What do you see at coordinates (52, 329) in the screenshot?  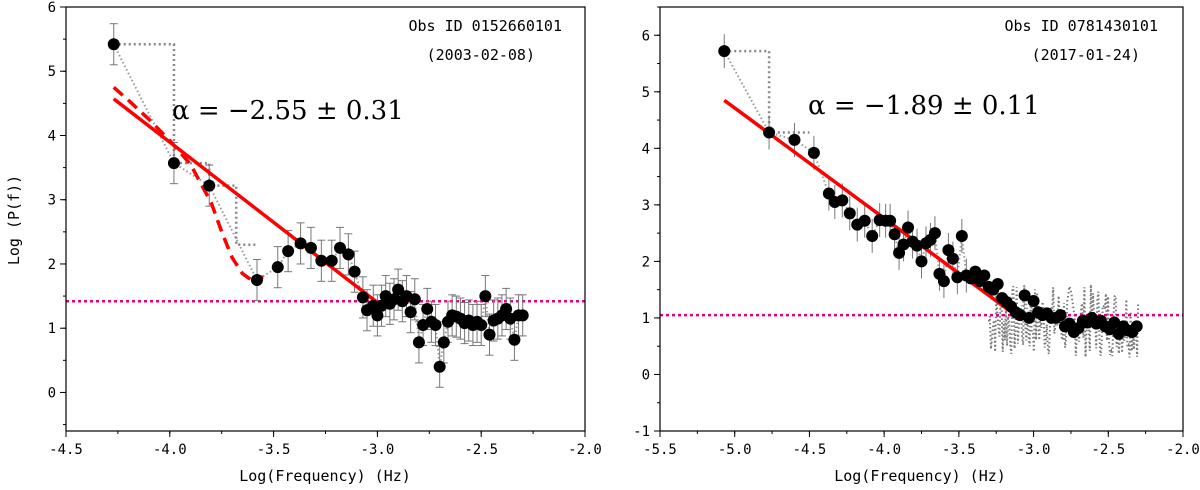 I see `left-y-tick-label: 1` at bounding box center [52, 329].